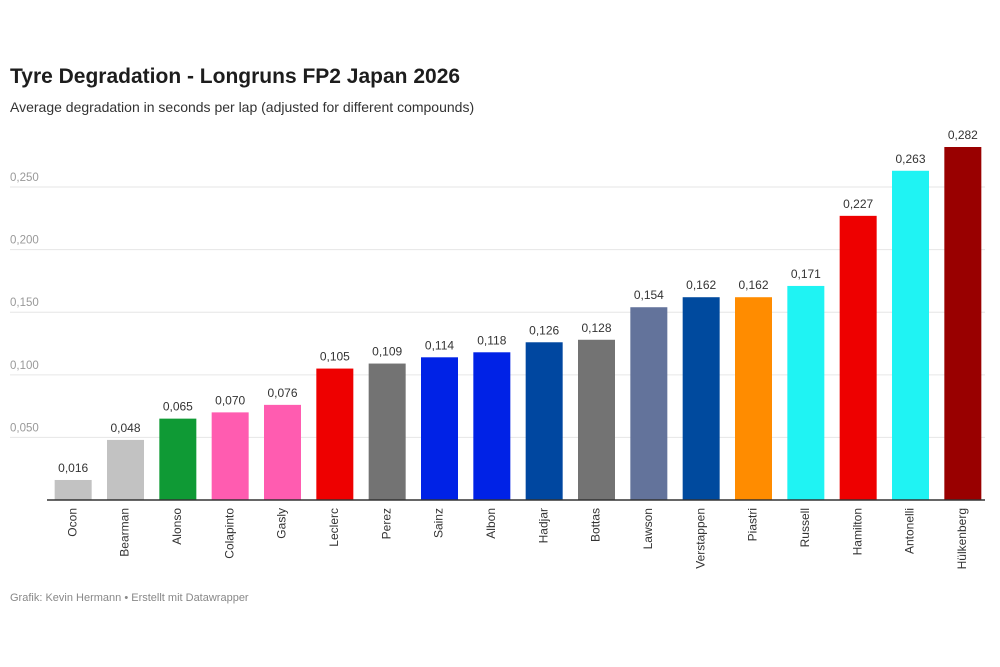 The height and width of the screenshot is (667, 1000). I want to click on value-label: 0,282, so click(963, 135).